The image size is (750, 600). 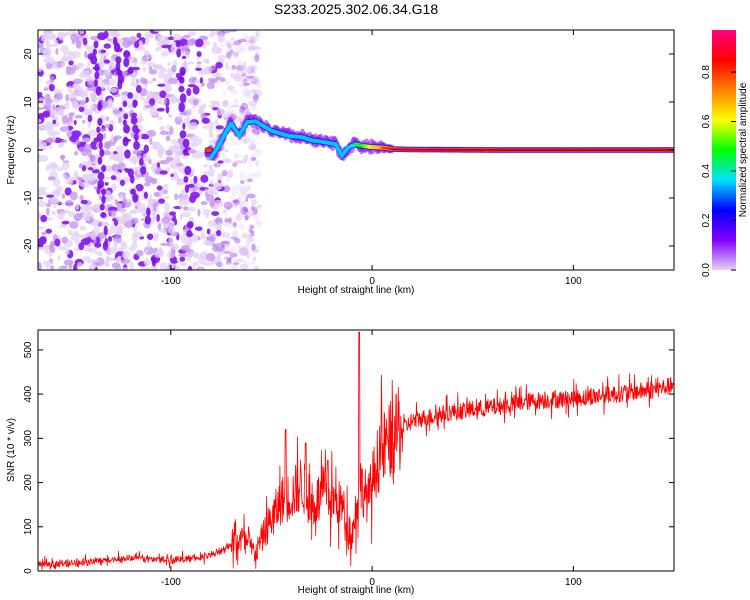 I want to click on chart-title: S233.2025.302.06.34.G18, so click(x=356, y=9).